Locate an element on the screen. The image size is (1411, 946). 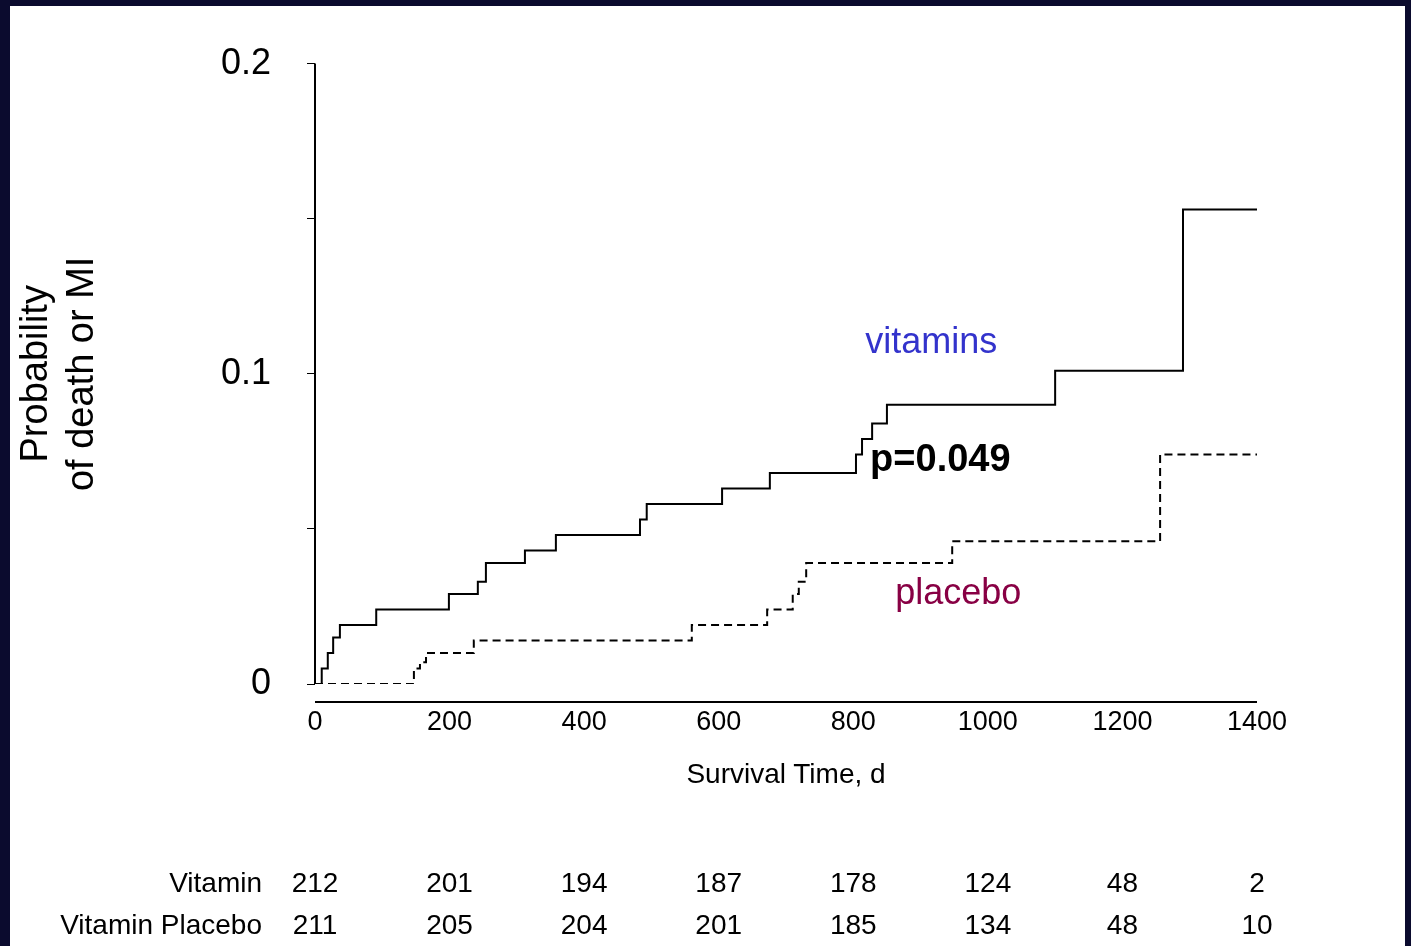
series-label: placebo is located at coordinates (958, 591).